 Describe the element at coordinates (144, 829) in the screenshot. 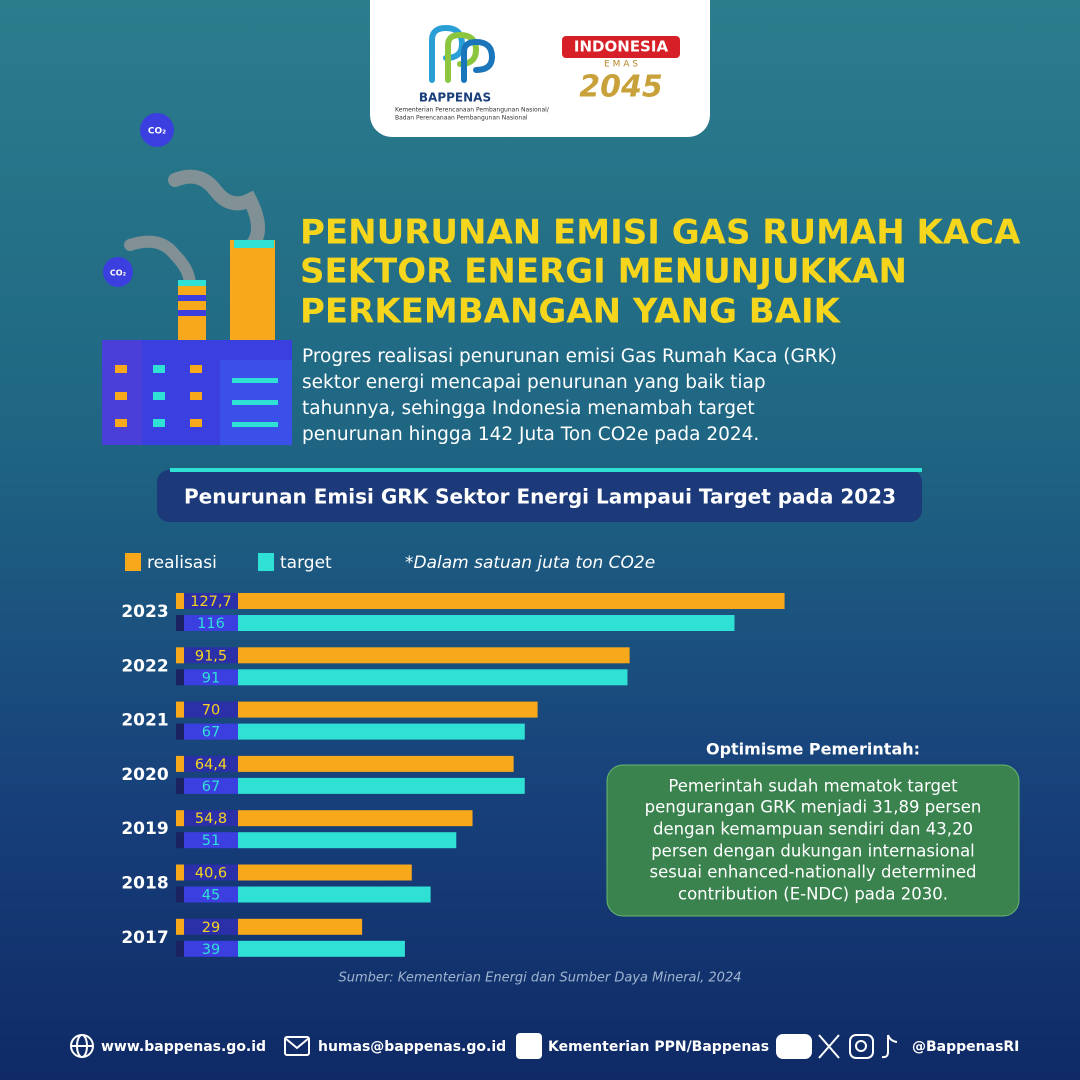

I see `y-tick-label: 2019` at that location.